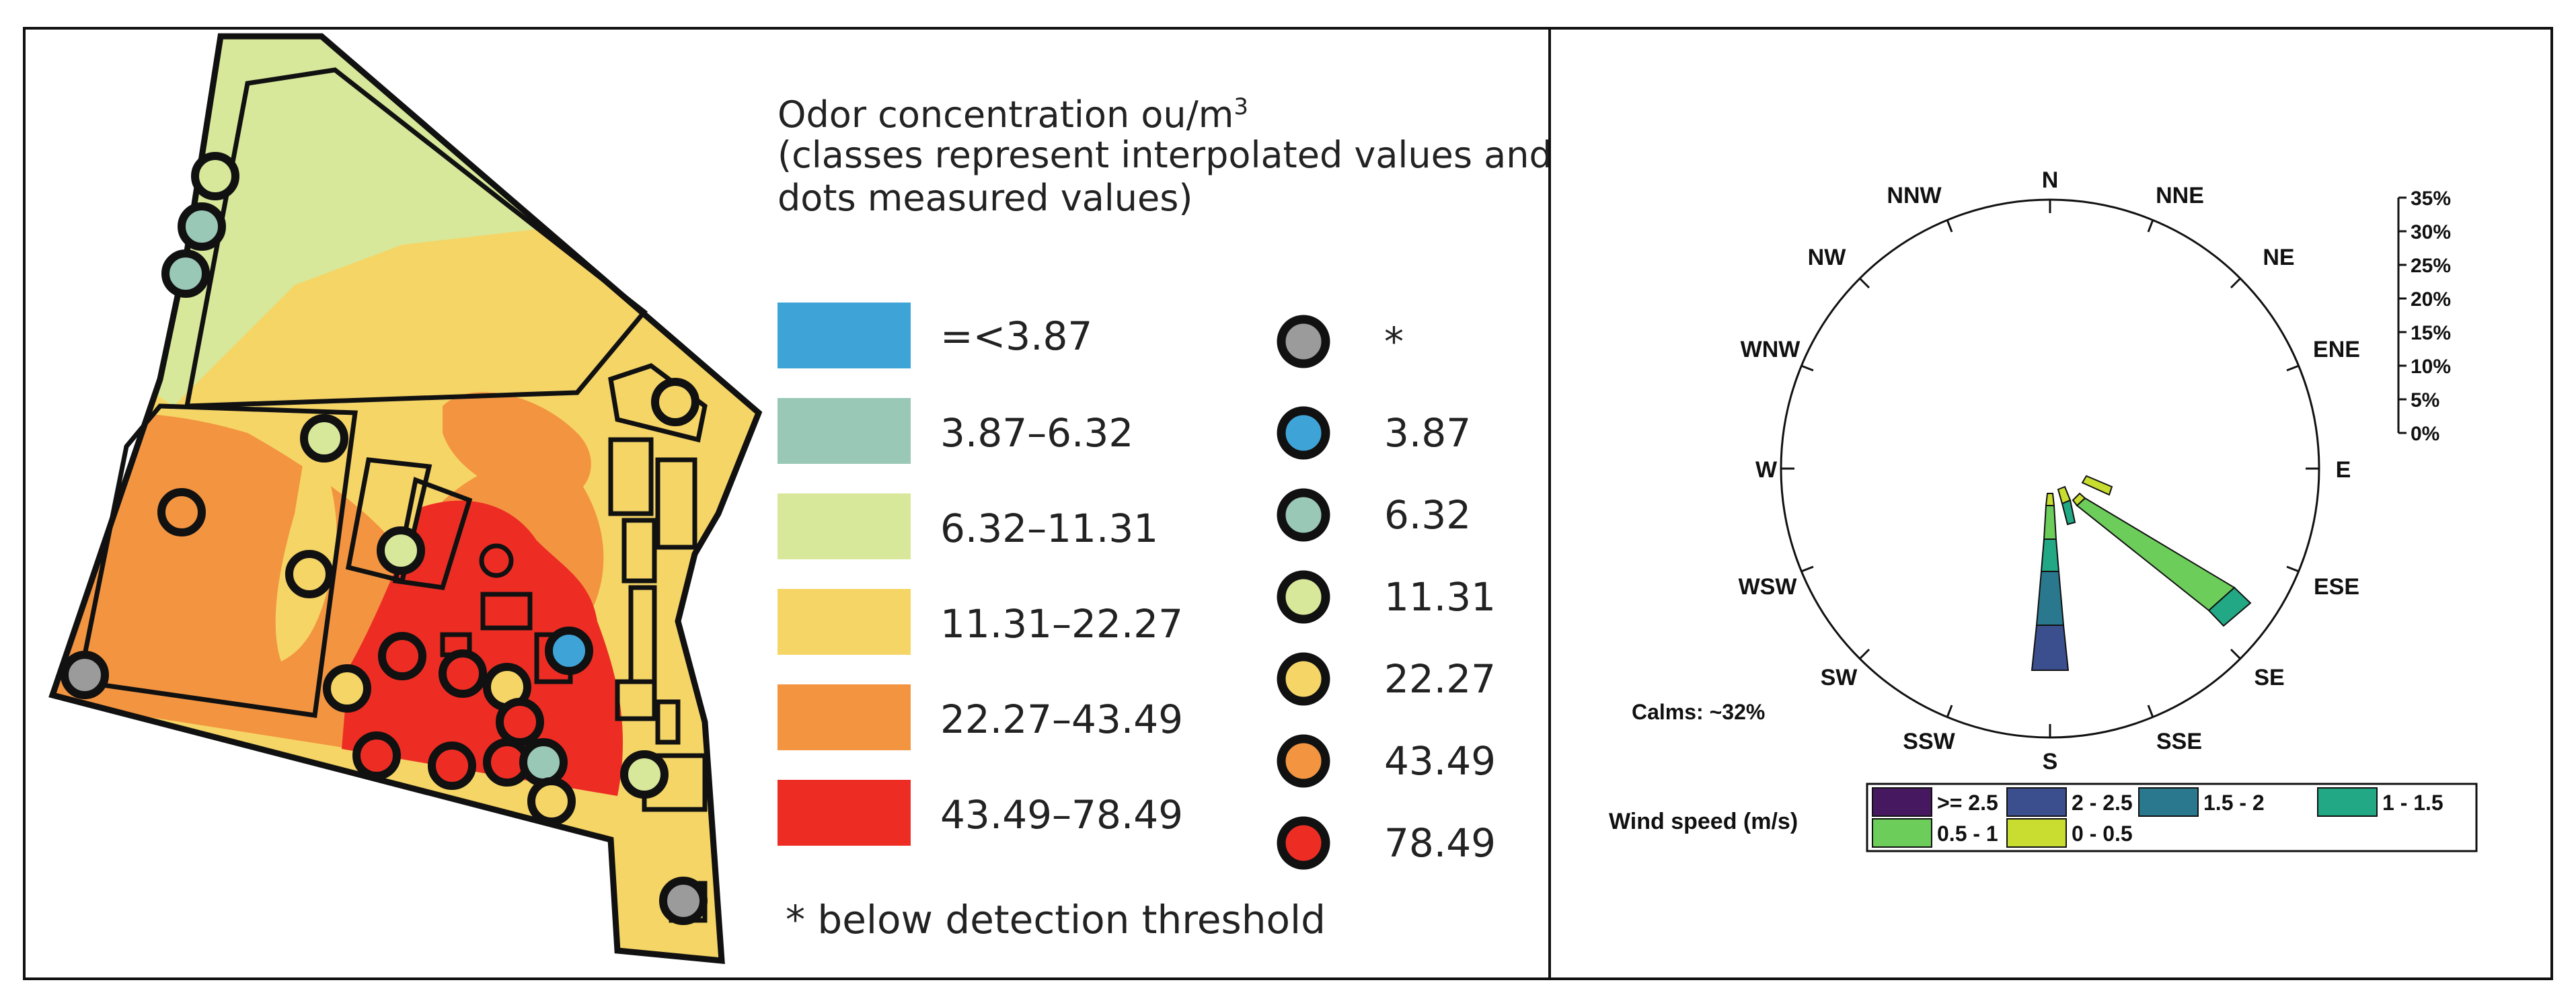 The height and width of the screenshot is (999, 2576). What do you see at coordinates (1766, 470) in the screenshot?
I see `dir-label: W` at bounding box center [1766, 470].